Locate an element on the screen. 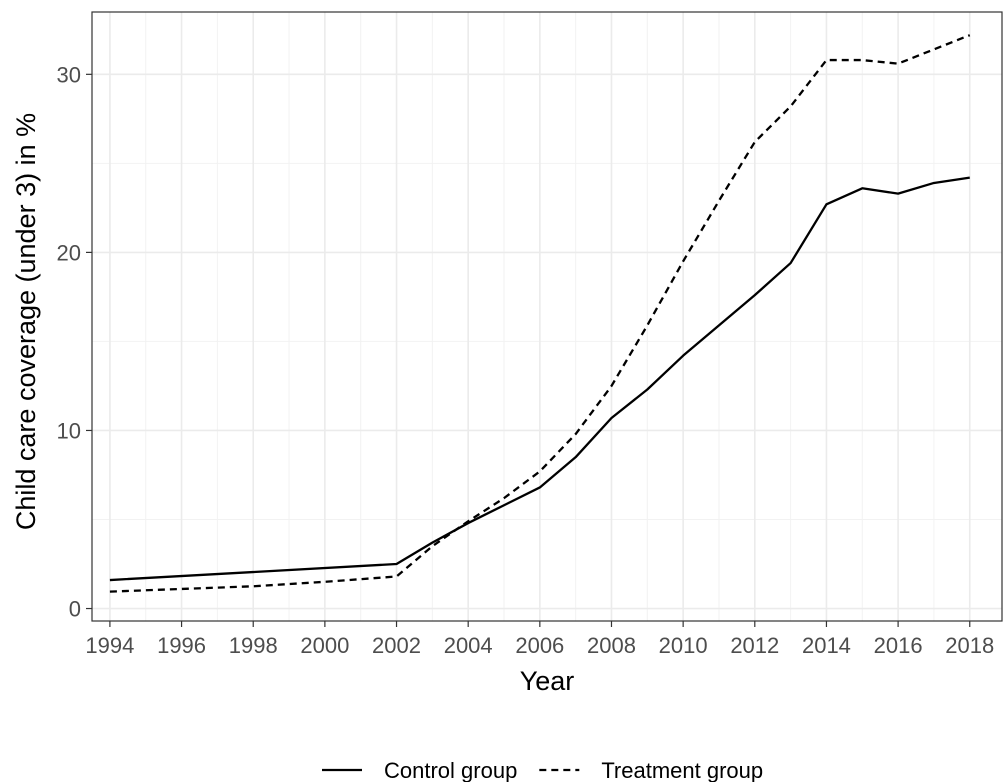  y-tick-label: 0 is located at coordinates (75, 609).